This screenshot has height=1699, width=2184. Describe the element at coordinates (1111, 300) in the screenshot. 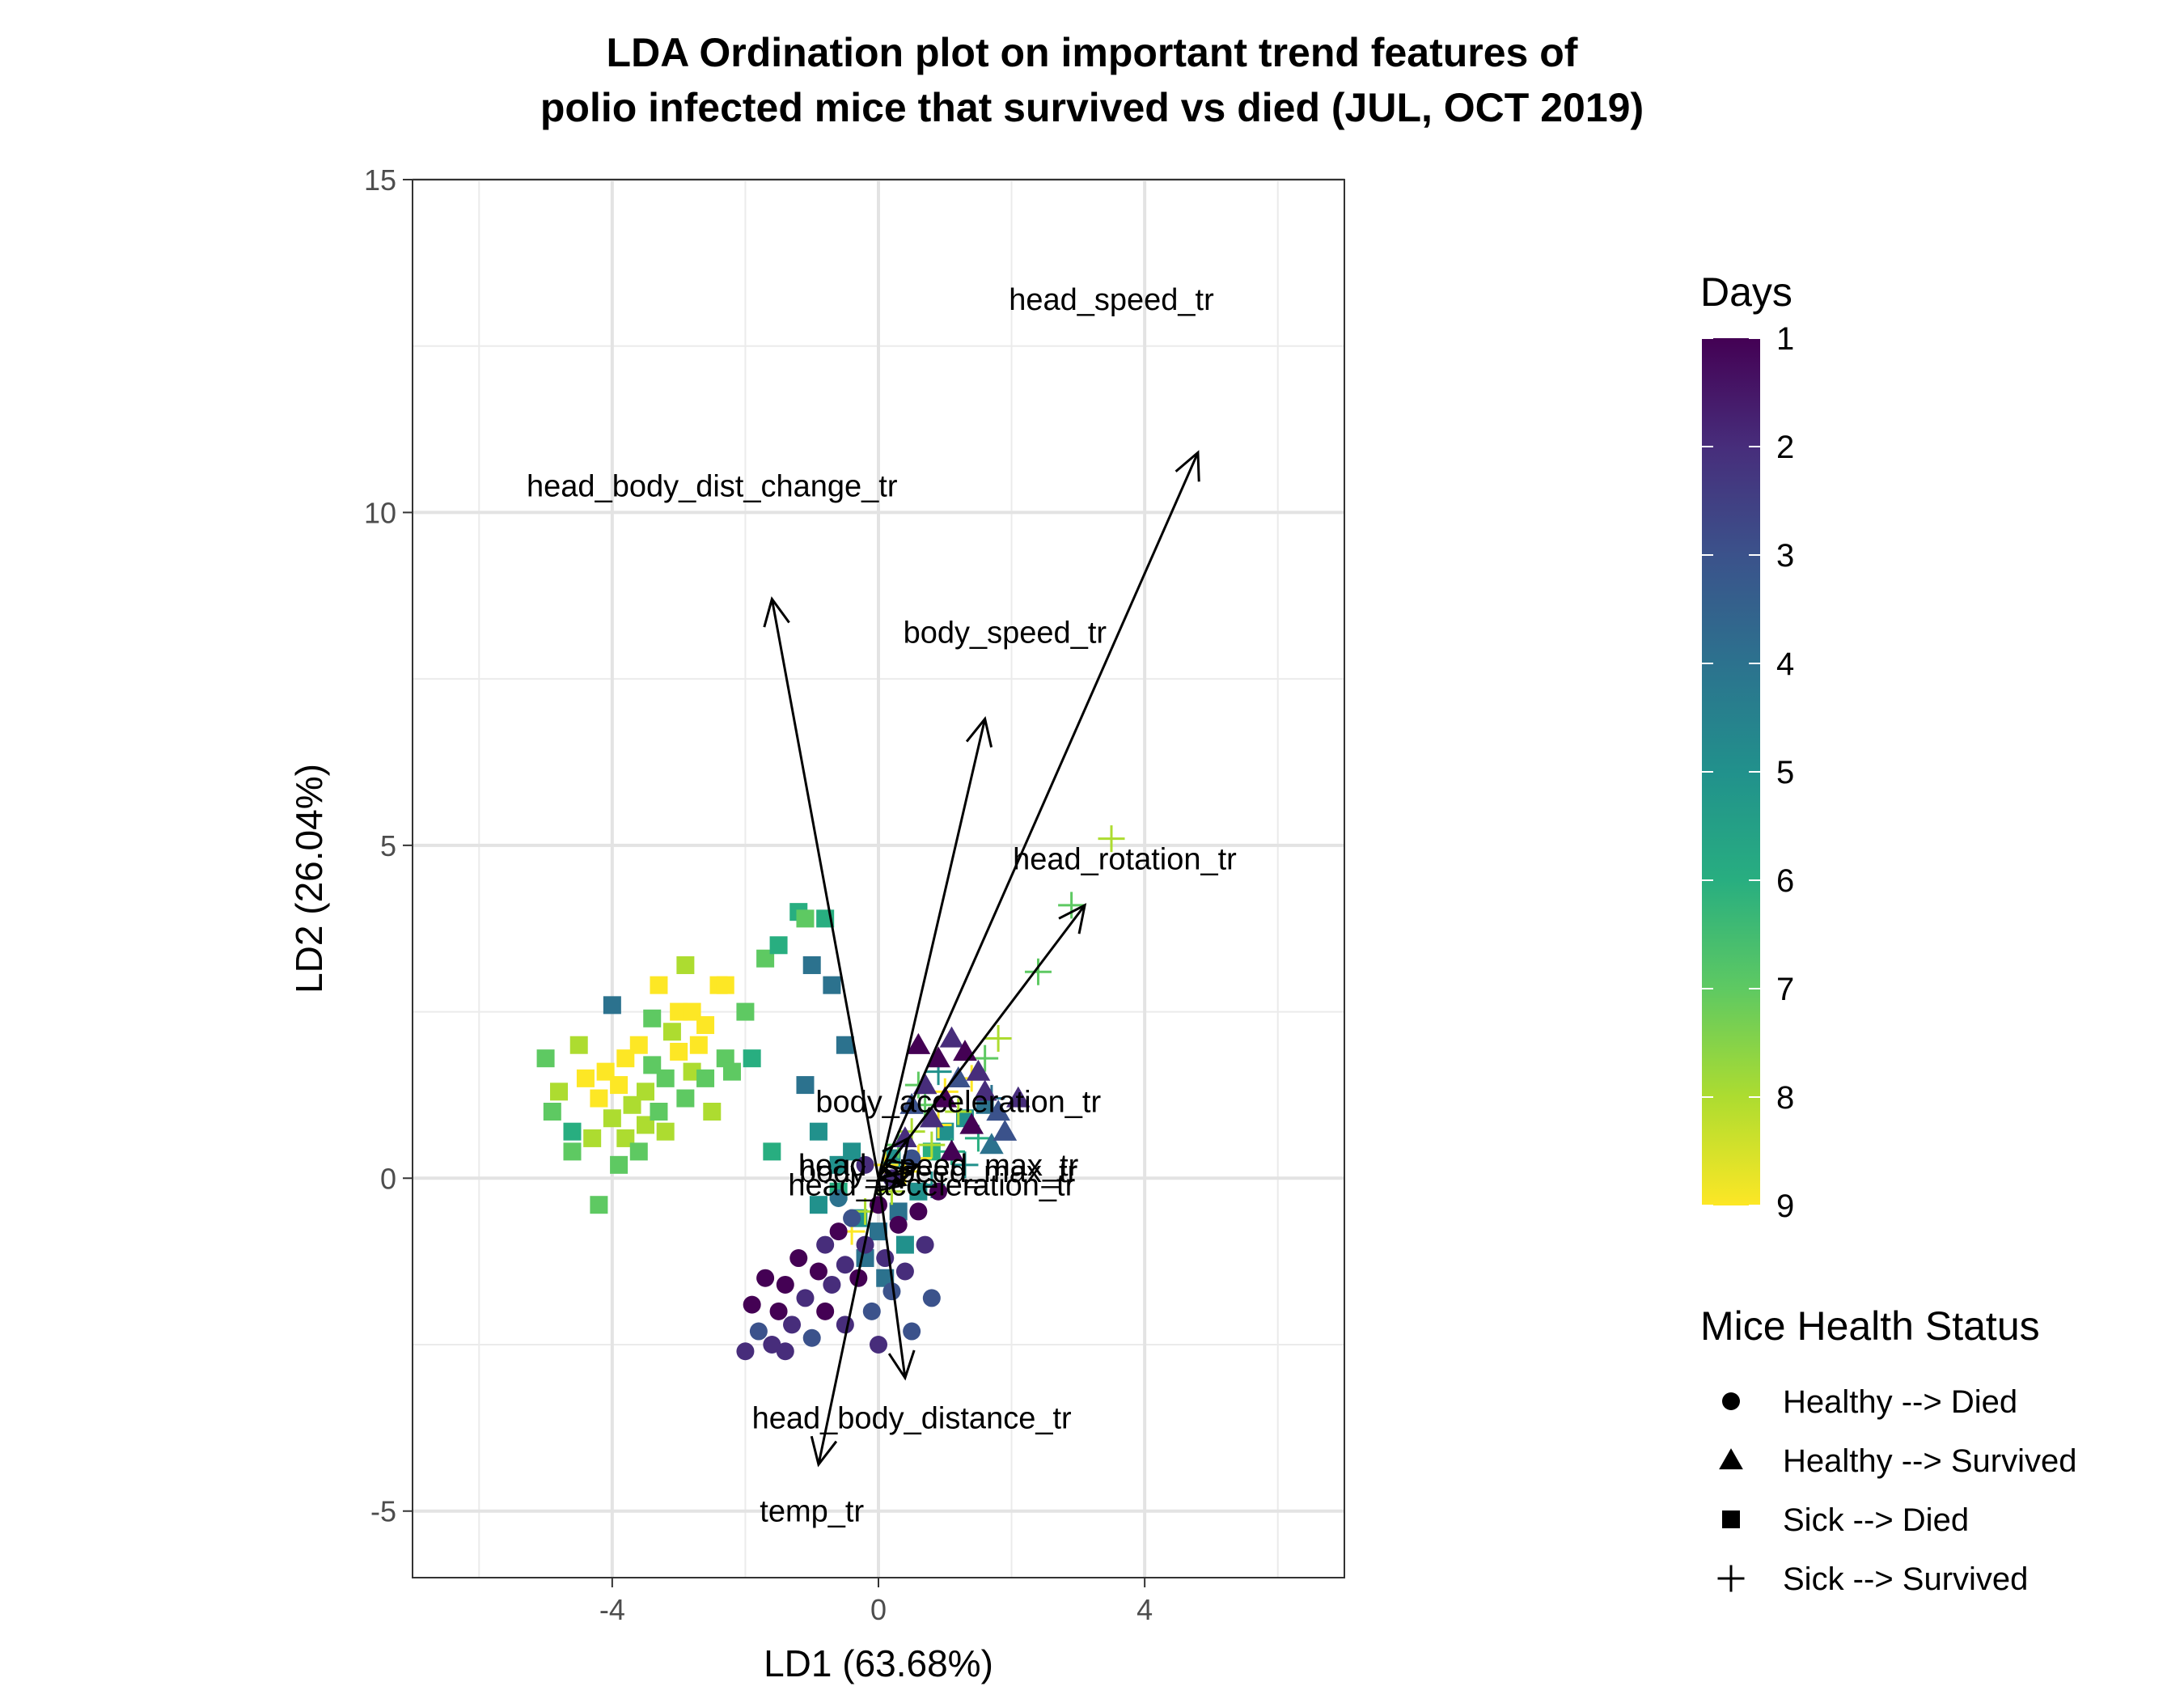

I see `loading-label: head_speed_tr` at that location.